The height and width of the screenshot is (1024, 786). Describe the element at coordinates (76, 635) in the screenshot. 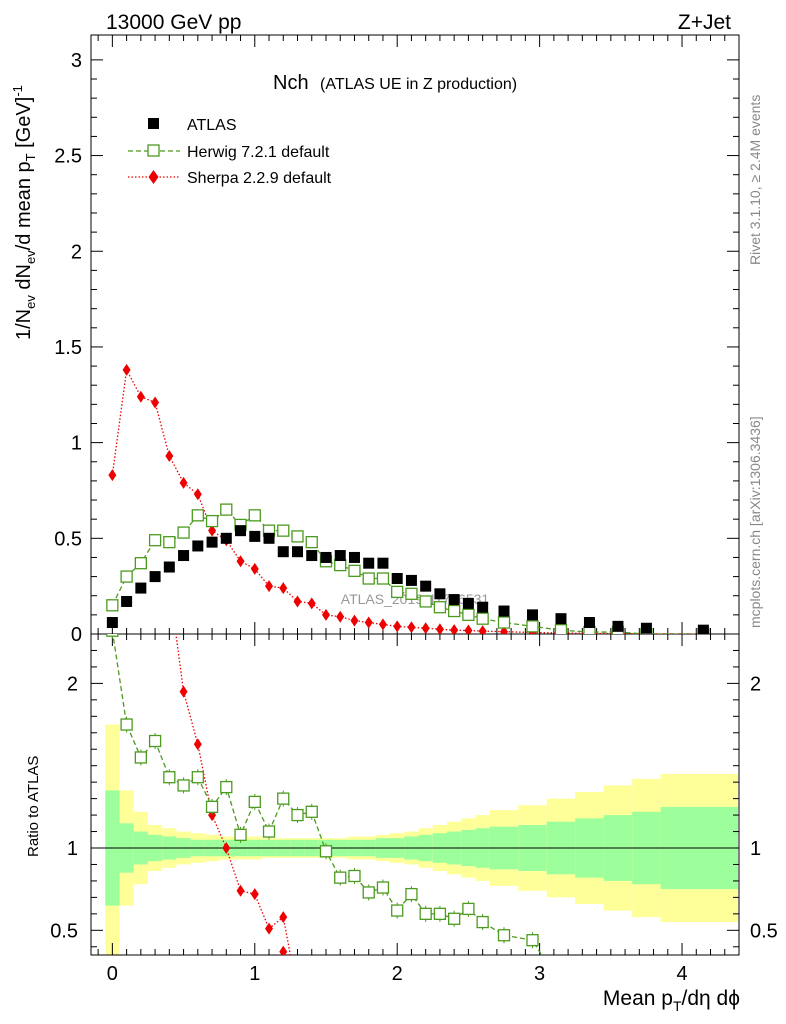

I see `main-y-tick-label: 0` at that location.